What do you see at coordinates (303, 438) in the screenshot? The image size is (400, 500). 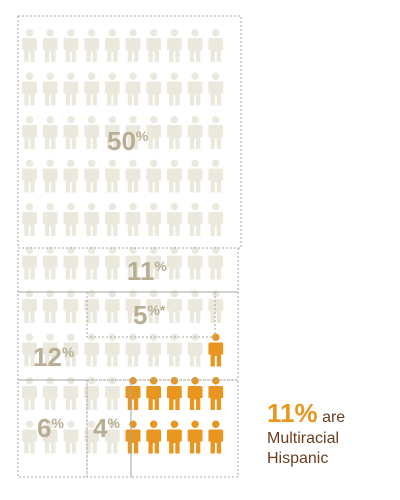 I see `highlight-line-1: Multiracial` at bounding box center [303, 438].